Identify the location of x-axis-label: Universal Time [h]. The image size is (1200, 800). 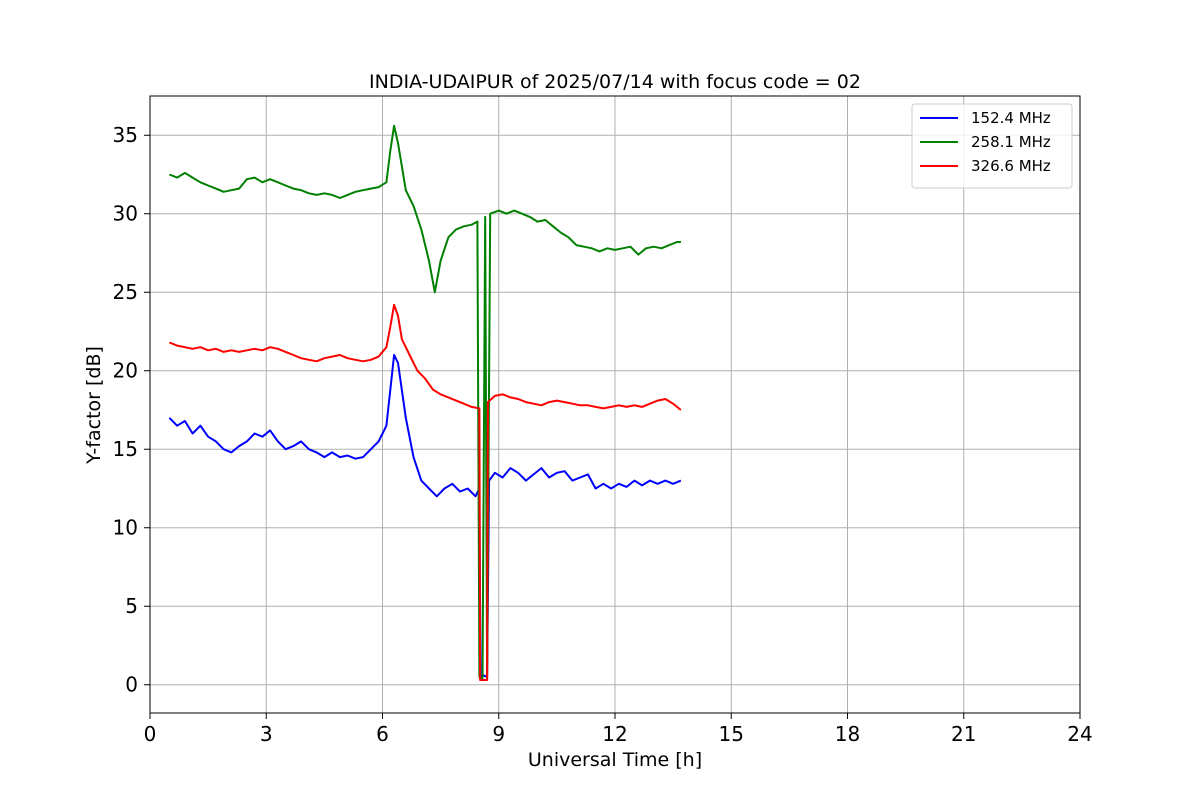
(615, 760).